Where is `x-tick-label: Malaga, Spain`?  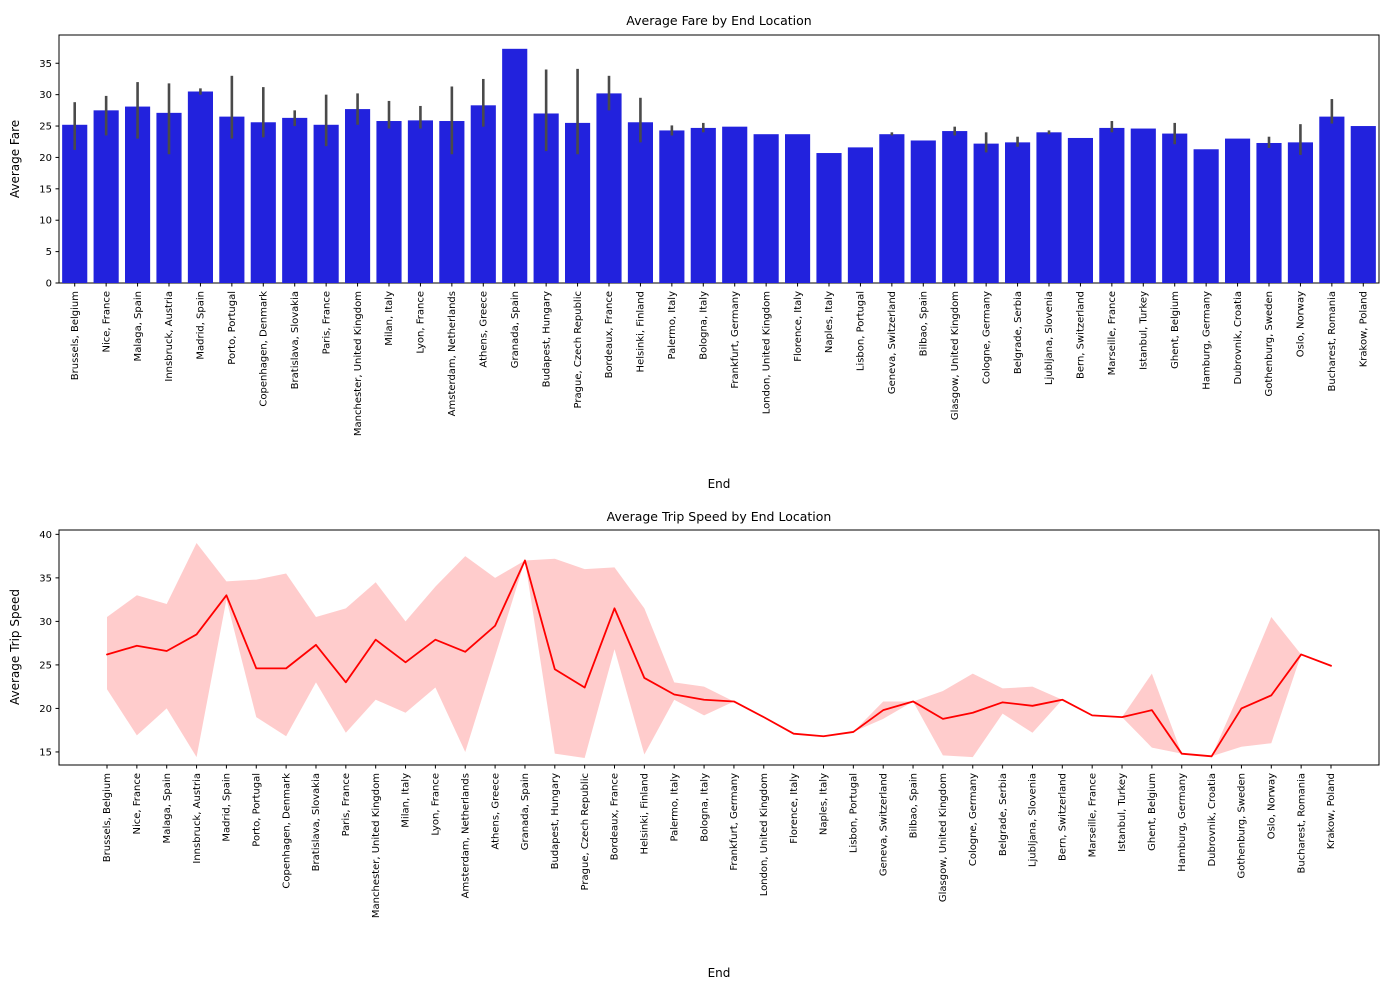
x-tick-label: Malaga, Spain is located at coordinates (167, 808).